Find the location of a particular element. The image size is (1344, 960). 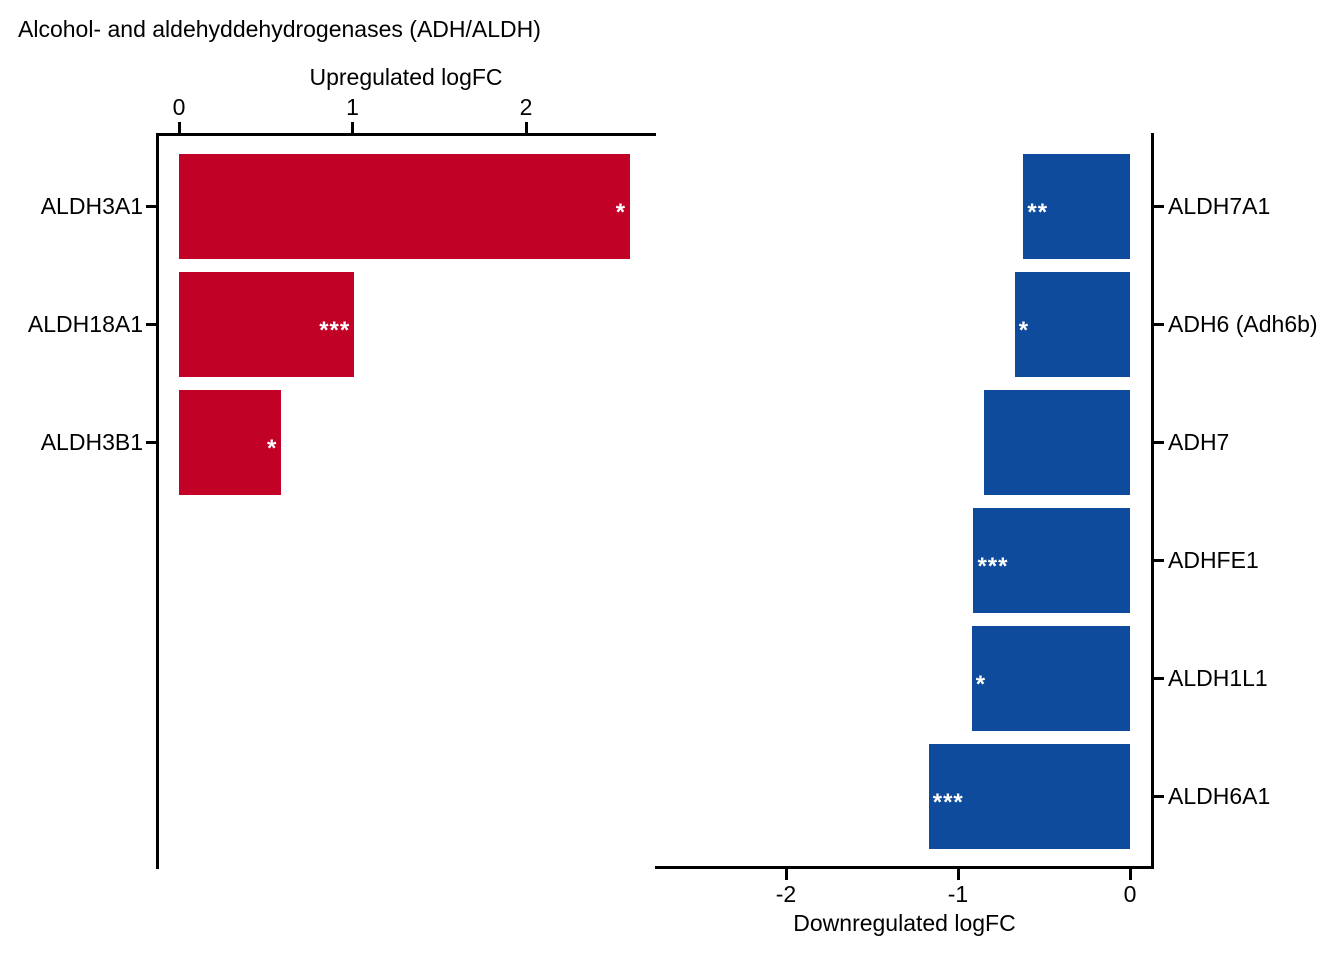

downregulated-axis-label: Downregulated logFC is located at coordinates (904, 923).